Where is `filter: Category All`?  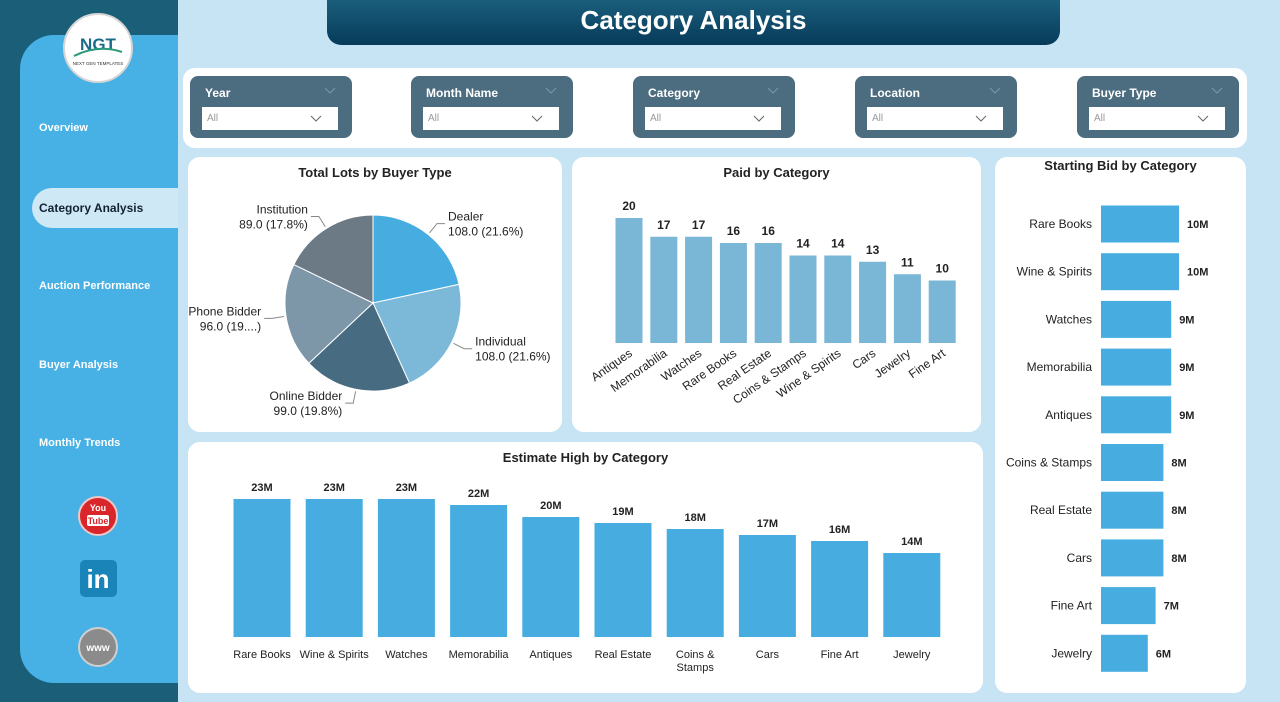
filter: Category All is located at coordinates (714, 107).